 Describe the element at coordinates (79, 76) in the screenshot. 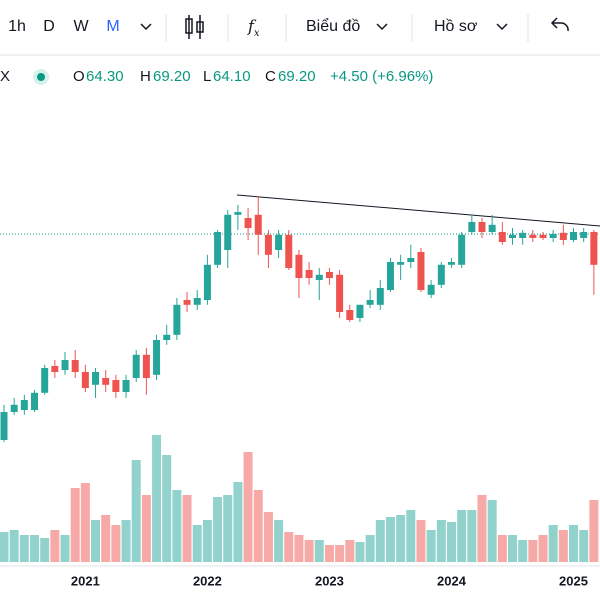

I see `legend-key: O` at that location.